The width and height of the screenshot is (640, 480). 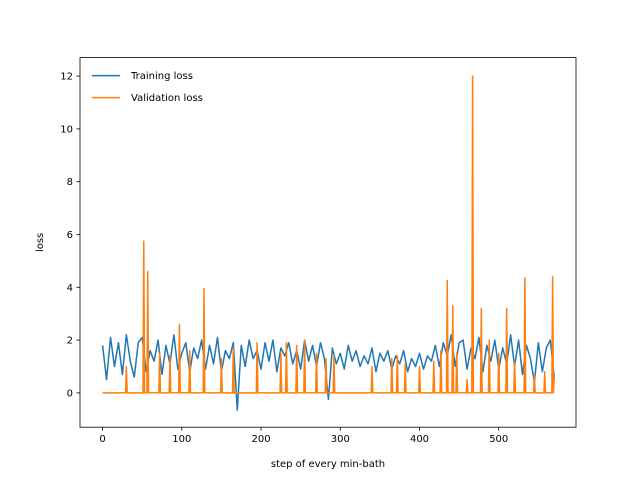 I want to click on legend-label: Validation loss, so click(x=167, y=98).